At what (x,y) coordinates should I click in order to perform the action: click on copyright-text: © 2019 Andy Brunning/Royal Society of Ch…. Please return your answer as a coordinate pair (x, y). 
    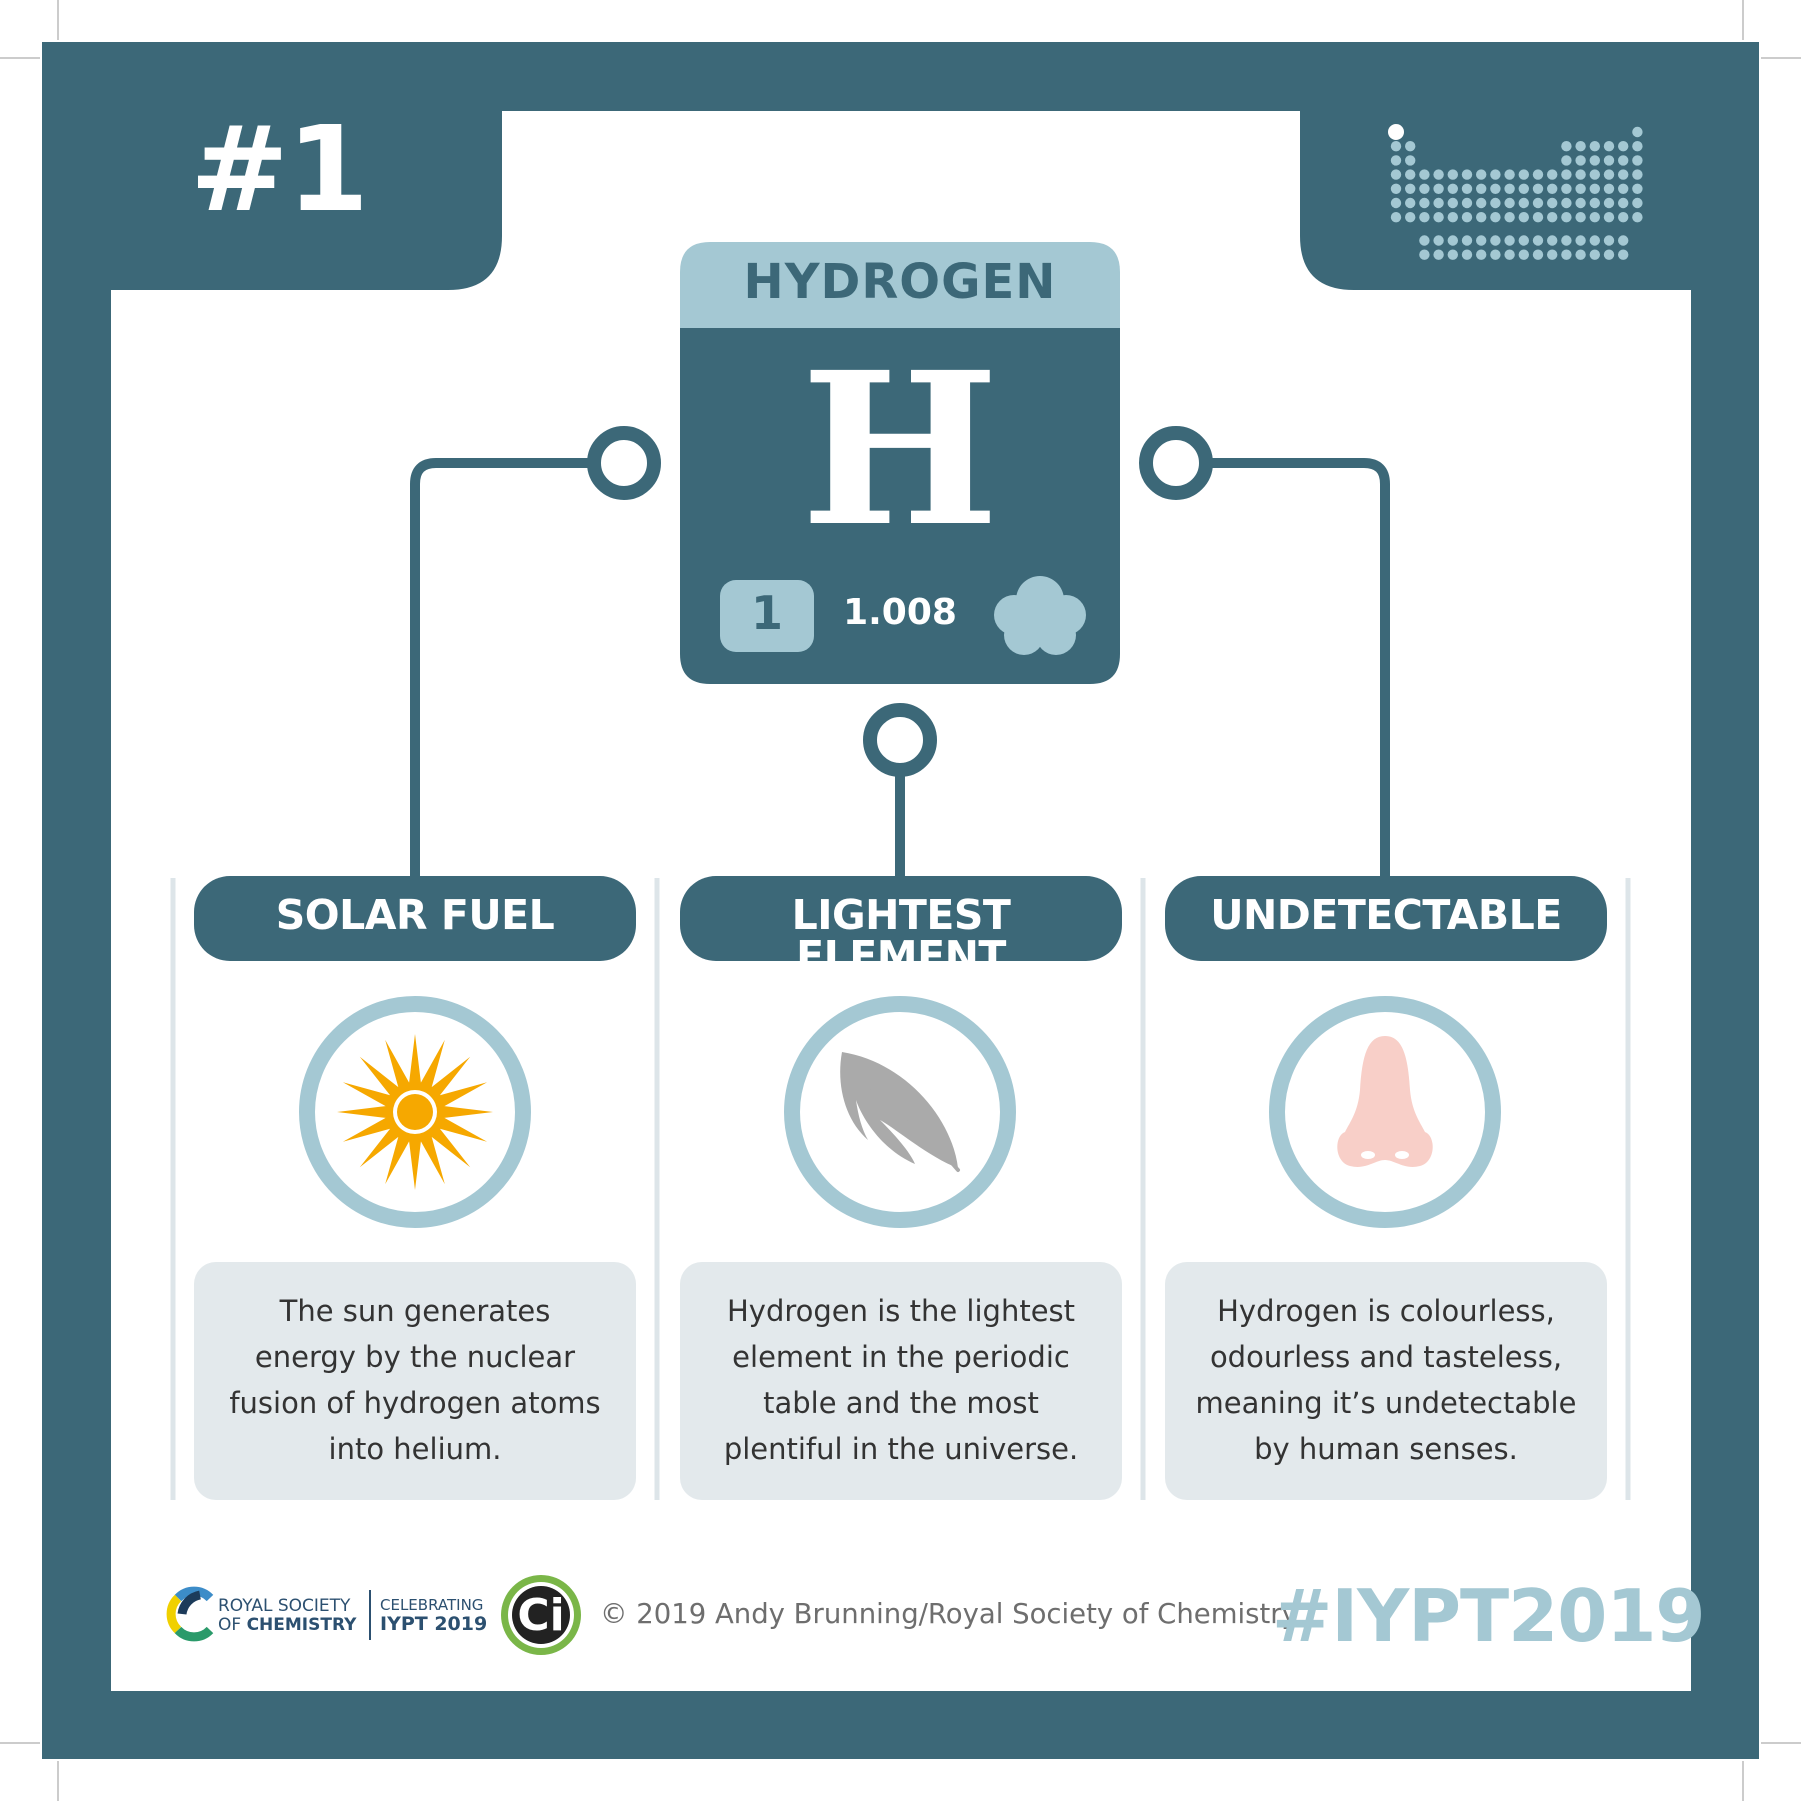
    Looking at the image, I should click on (949, 1614).